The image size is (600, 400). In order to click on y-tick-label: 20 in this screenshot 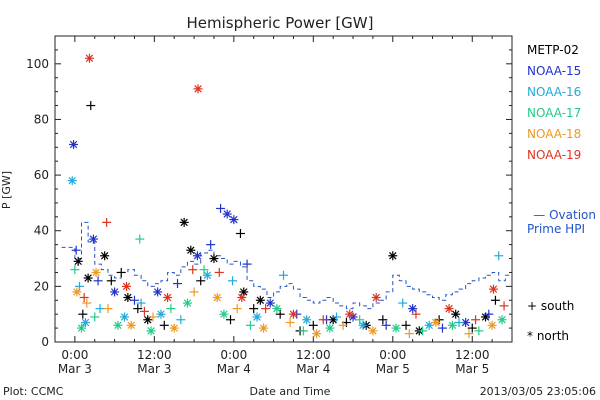, I will do `click(41, 286)`.